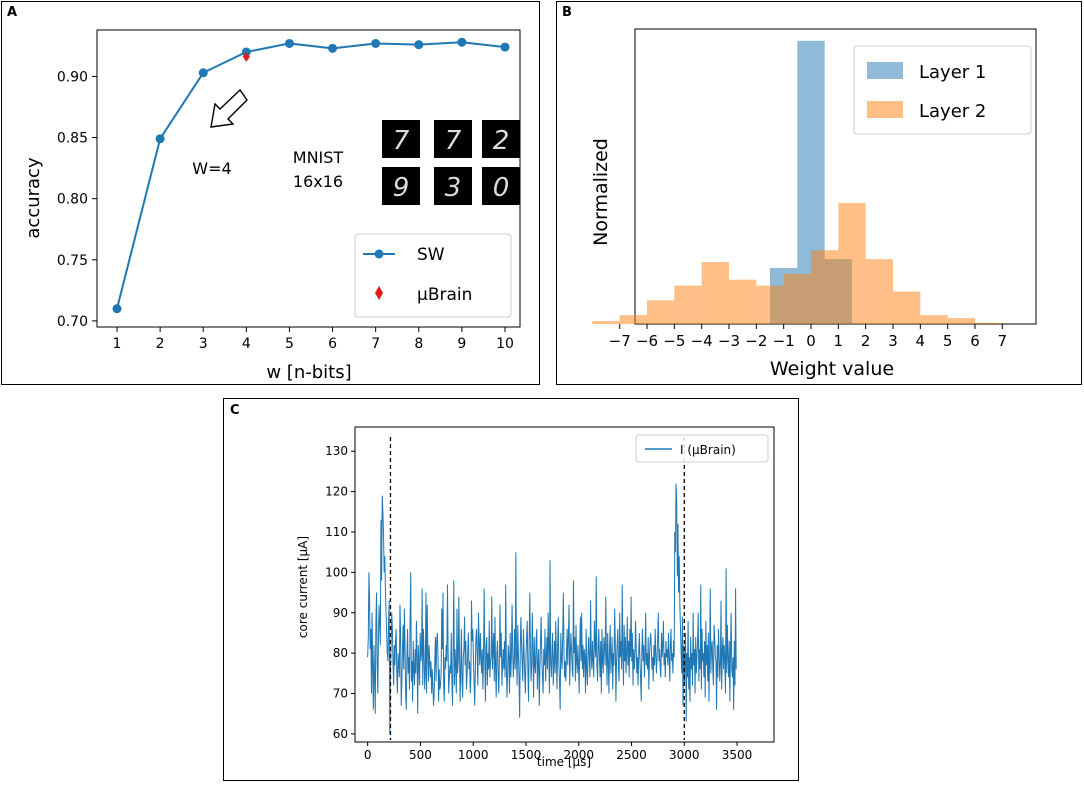 The height and width of the screenshot is (785, 1084). What do you see at coordinates (952, 111) in the screenshot?
I see `legend-label-layer2: Layer 2` at bounding box center [952, 111].